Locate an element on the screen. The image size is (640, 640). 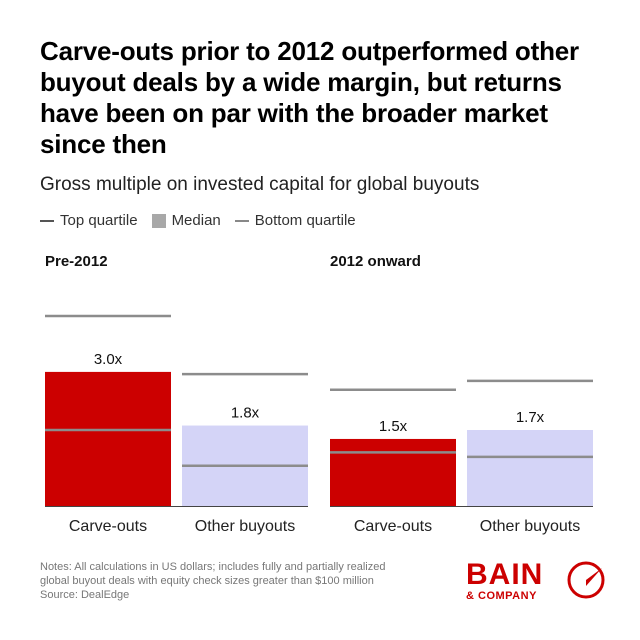
legend-median: Median is located at coordinates (186, 220).